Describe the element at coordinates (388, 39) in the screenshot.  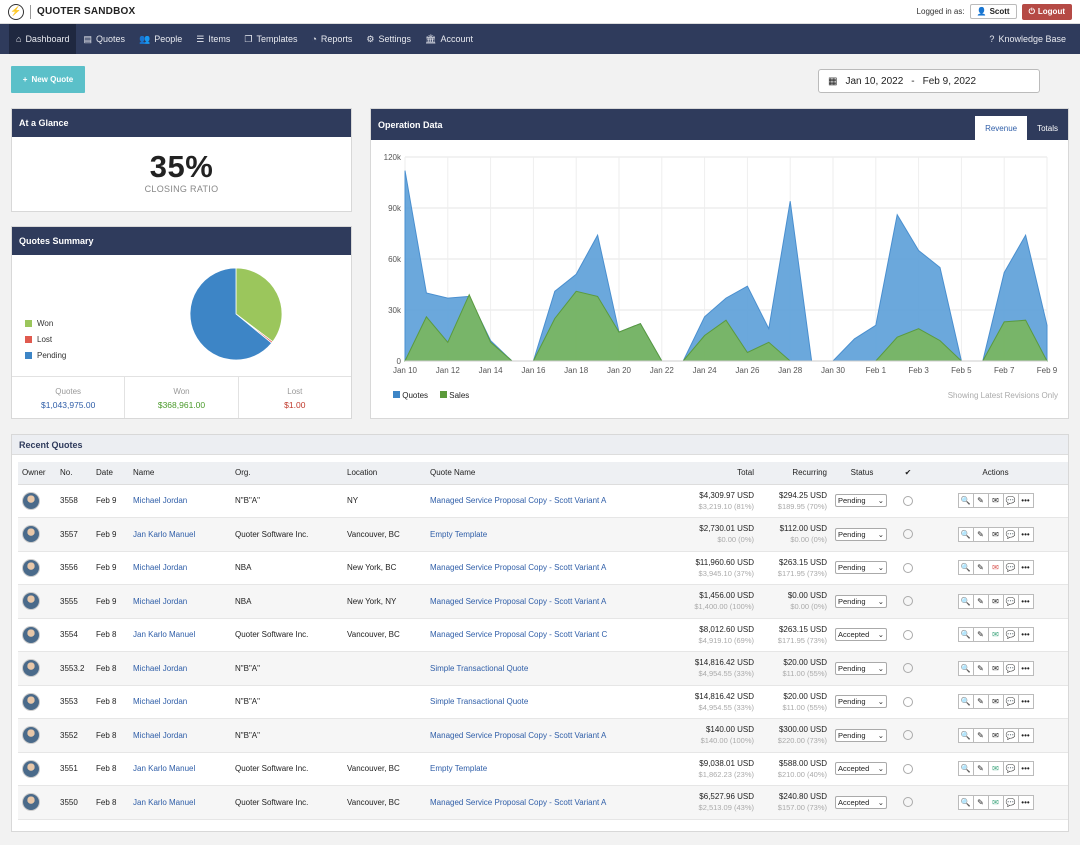
I see `nav-settings: ⚙ Settings` at that location.